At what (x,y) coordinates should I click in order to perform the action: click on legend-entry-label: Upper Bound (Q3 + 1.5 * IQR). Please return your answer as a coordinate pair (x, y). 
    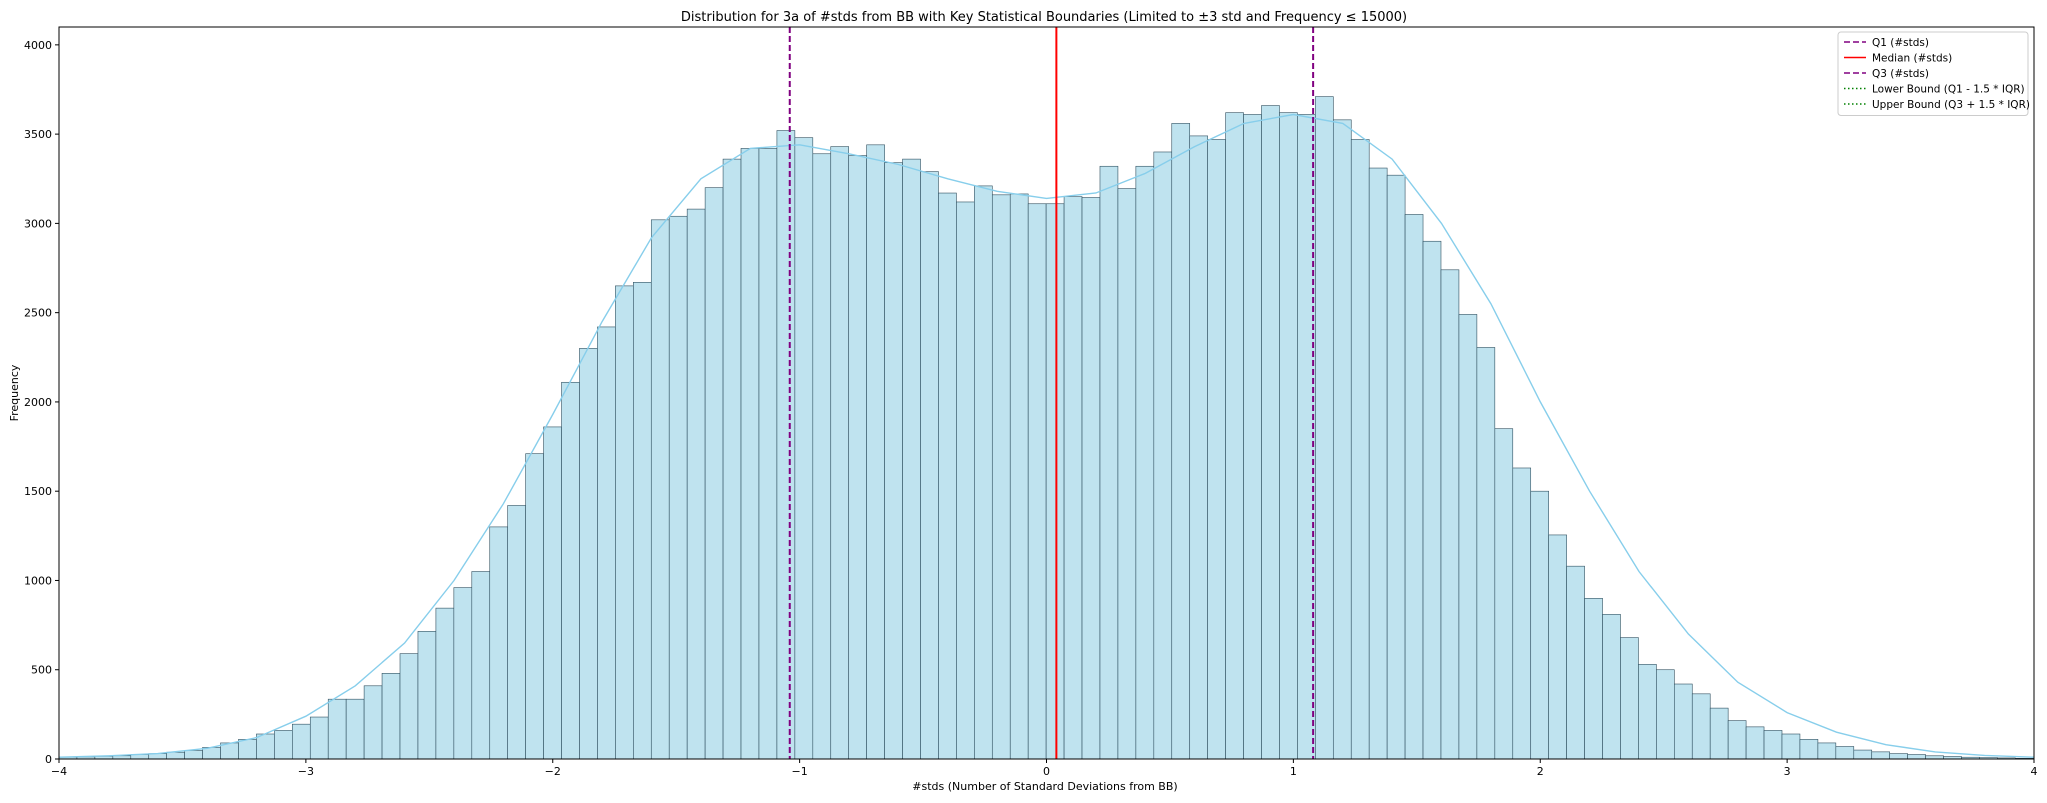
    Looking at the image, I should click on (1951, 105).